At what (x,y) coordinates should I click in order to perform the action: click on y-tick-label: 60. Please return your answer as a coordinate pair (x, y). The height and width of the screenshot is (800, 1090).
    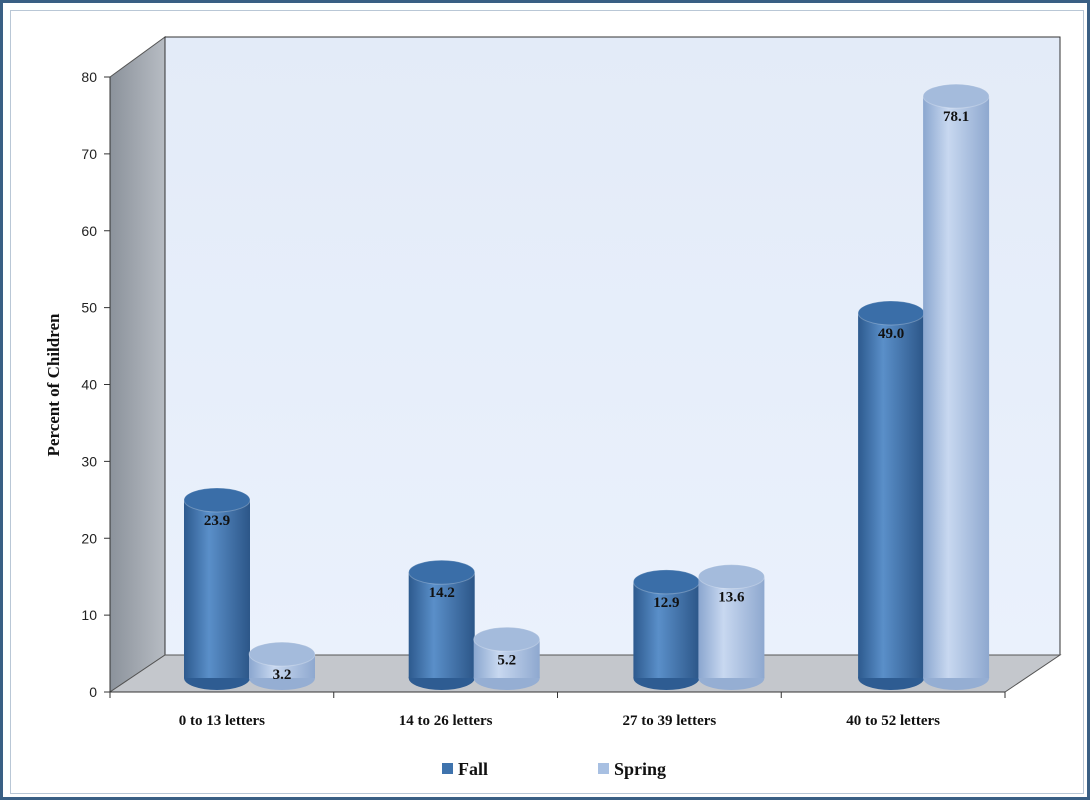
    Looking at the image, I should click on (89, 231).